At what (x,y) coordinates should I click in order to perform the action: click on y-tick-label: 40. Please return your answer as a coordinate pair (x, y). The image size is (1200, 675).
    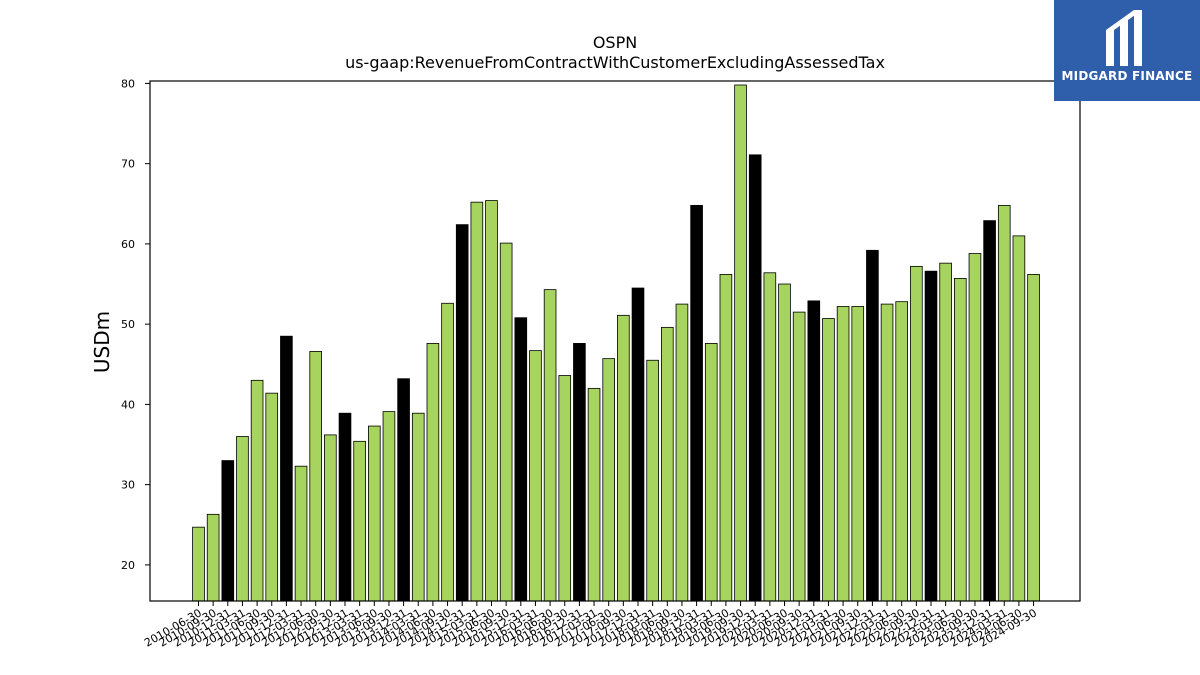
    Looking at the image, I should click on (128, 404).